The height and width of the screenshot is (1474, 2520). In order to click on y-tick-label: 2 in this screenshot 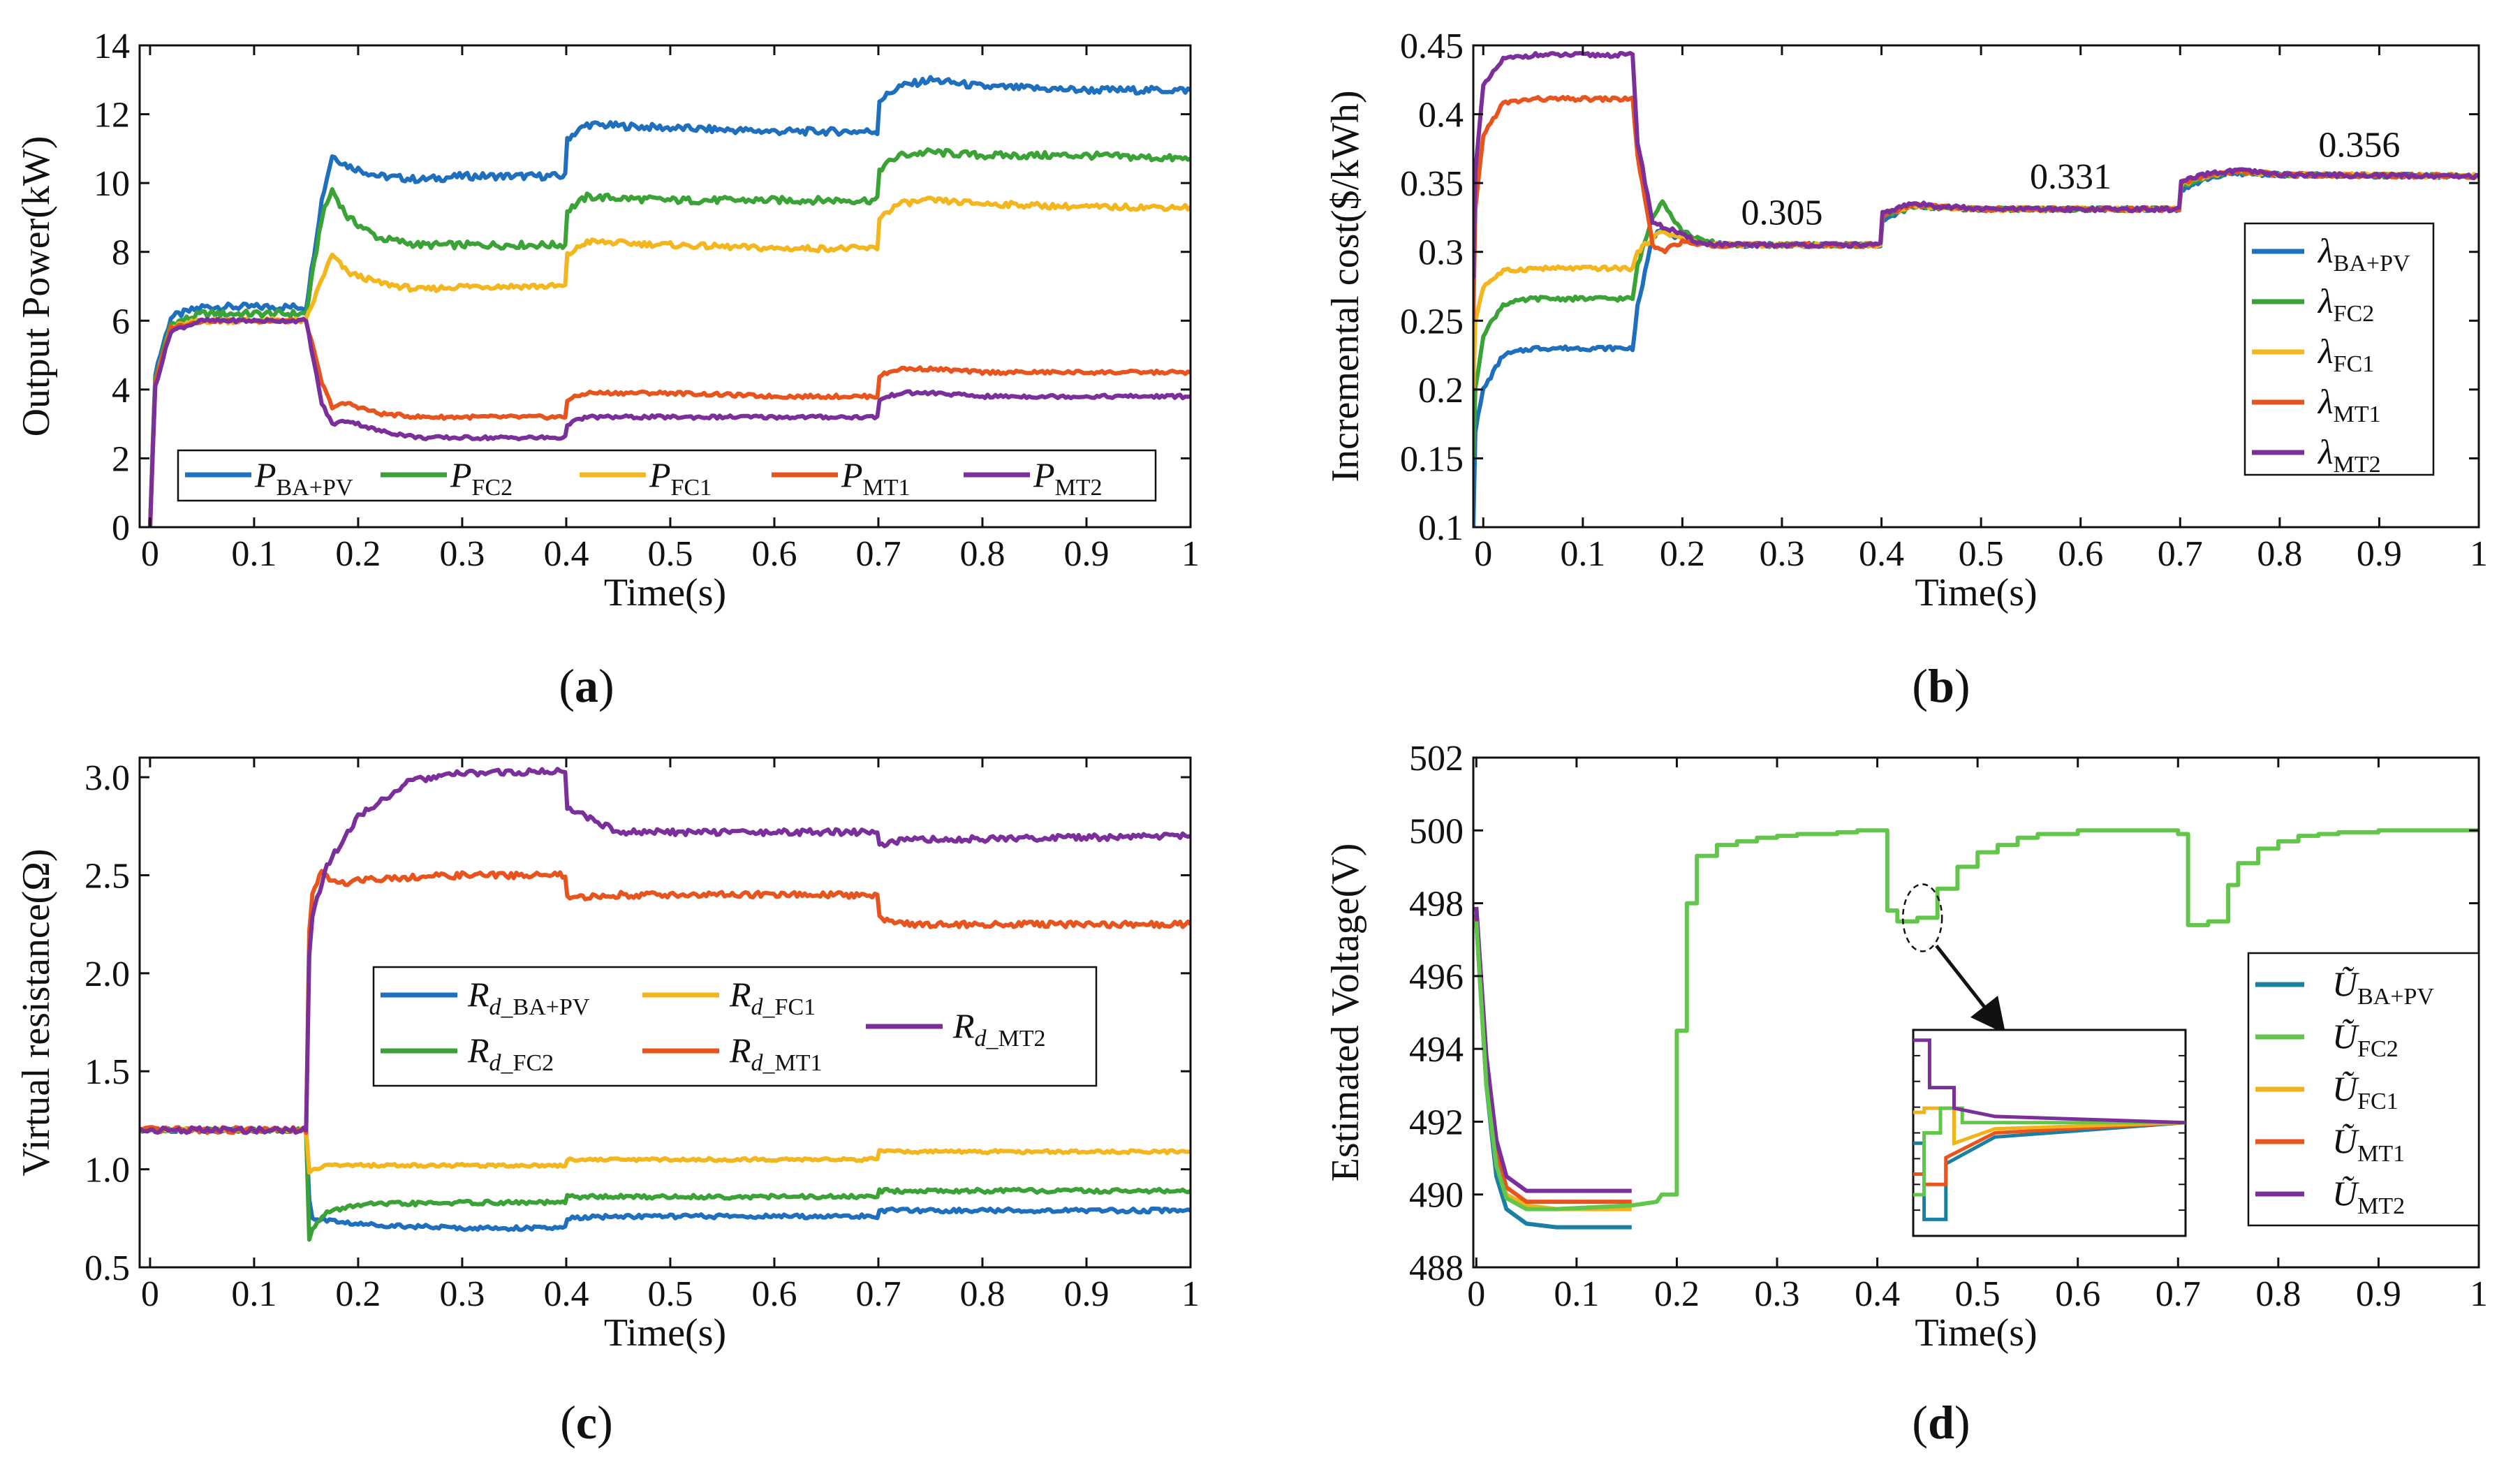, I will do `click(121, 459)`.